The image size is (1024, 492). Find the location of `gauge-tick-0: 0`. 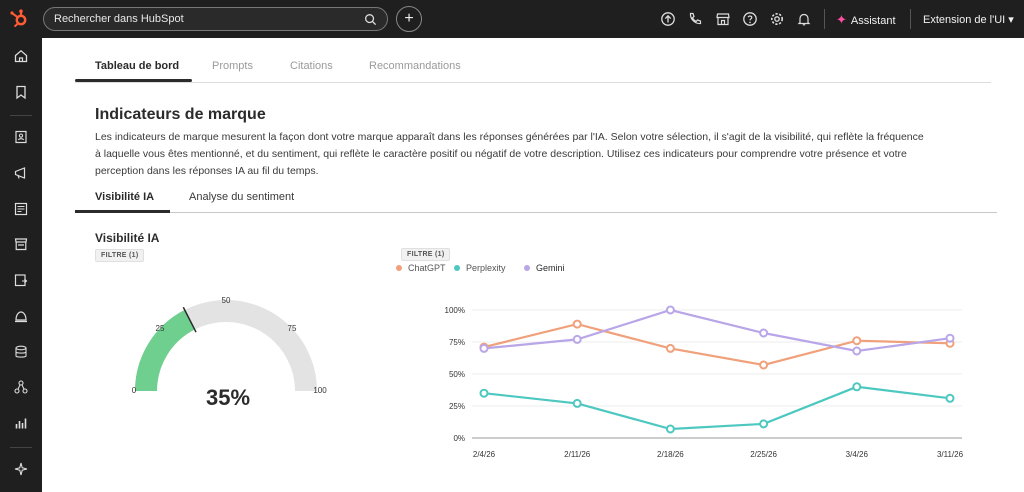

gauge-tick-0: 0 is located at coordinates (134, 390).